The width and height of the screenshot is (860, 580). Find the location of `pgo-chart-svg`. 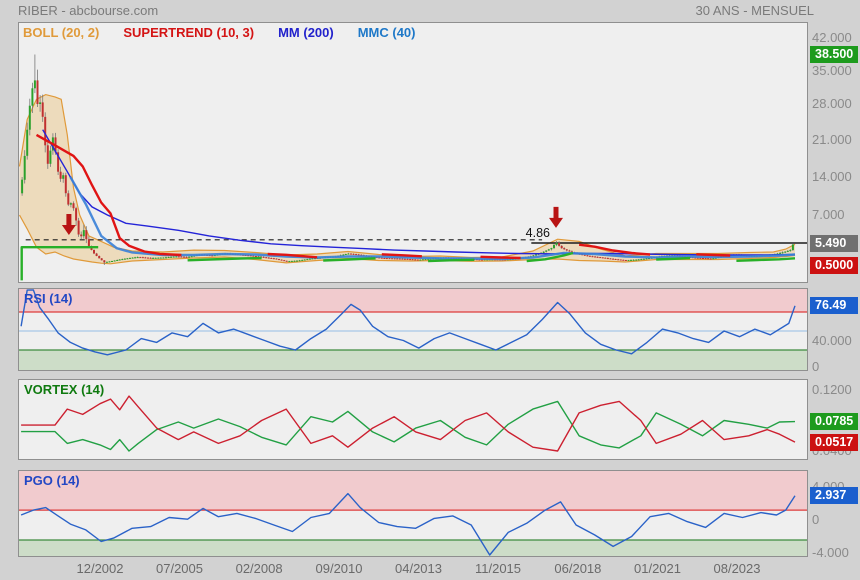

pgo-chart-svg is located at coordinates (413, 513).